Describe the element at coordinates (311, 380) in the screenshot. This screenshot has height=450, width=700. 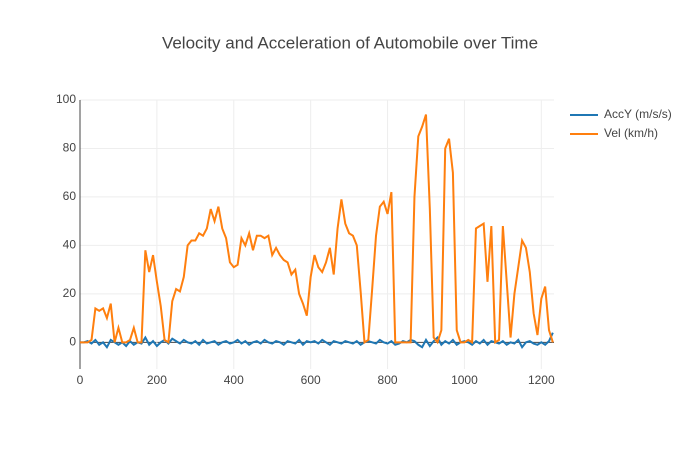
I see `x-tick-label: 600` at that location.